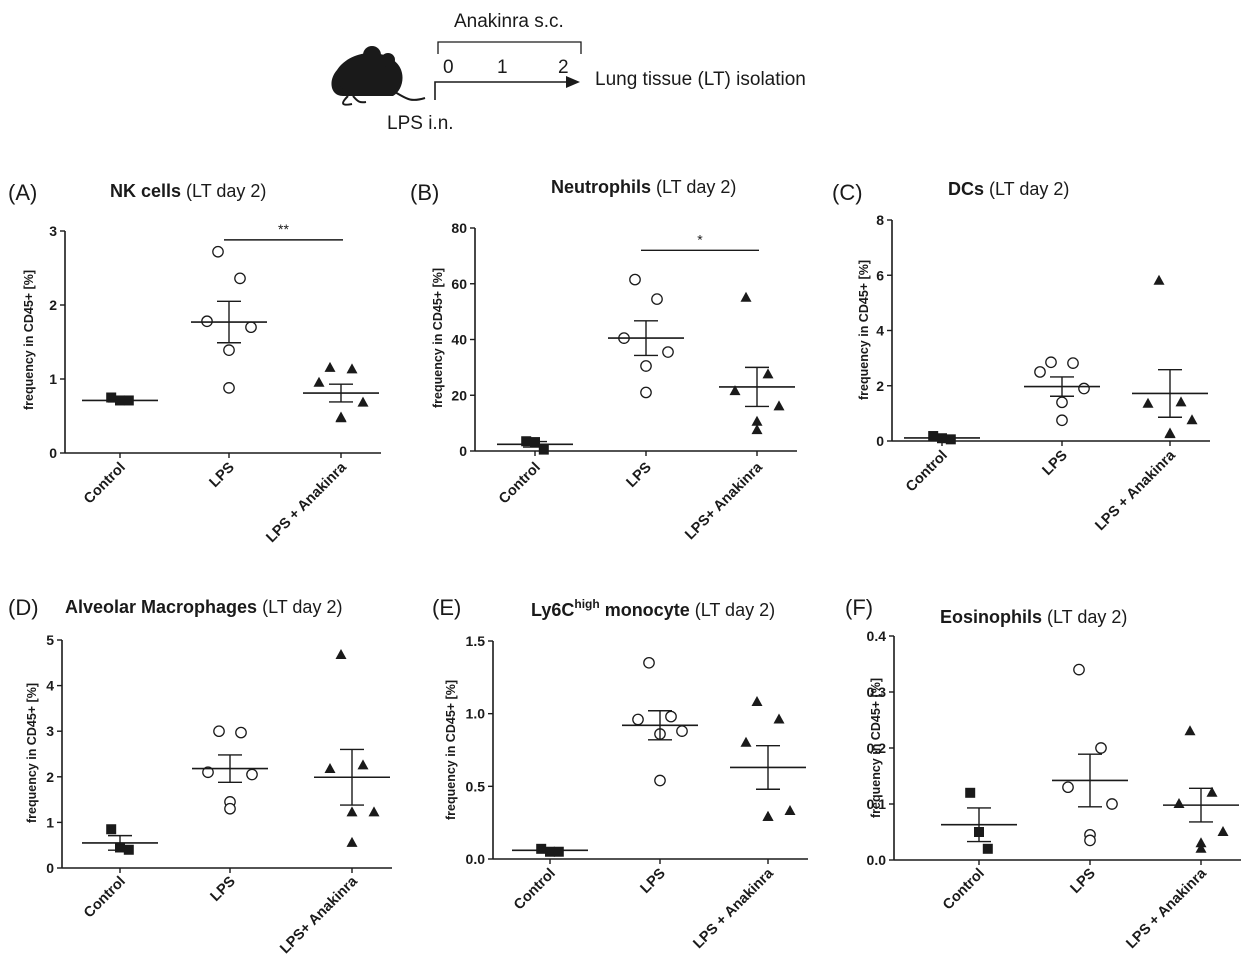  What do you see at coordinates (378, 76) in the screenshot?
I see `mouse-icon` at bounding box center [378, 76].